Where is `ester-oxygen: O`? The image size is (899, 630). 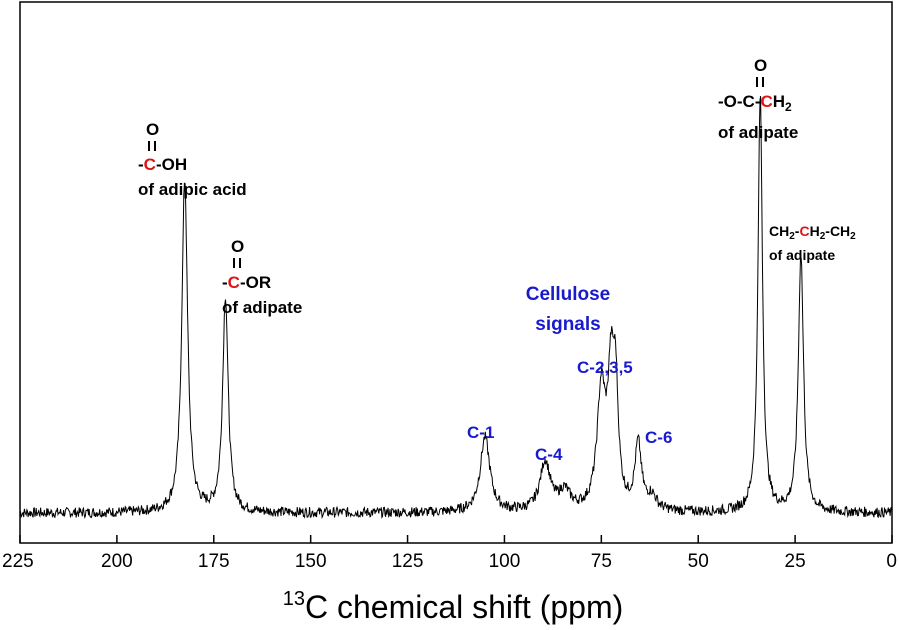
ester-oxygen: O is located at coordinates (237, 246).